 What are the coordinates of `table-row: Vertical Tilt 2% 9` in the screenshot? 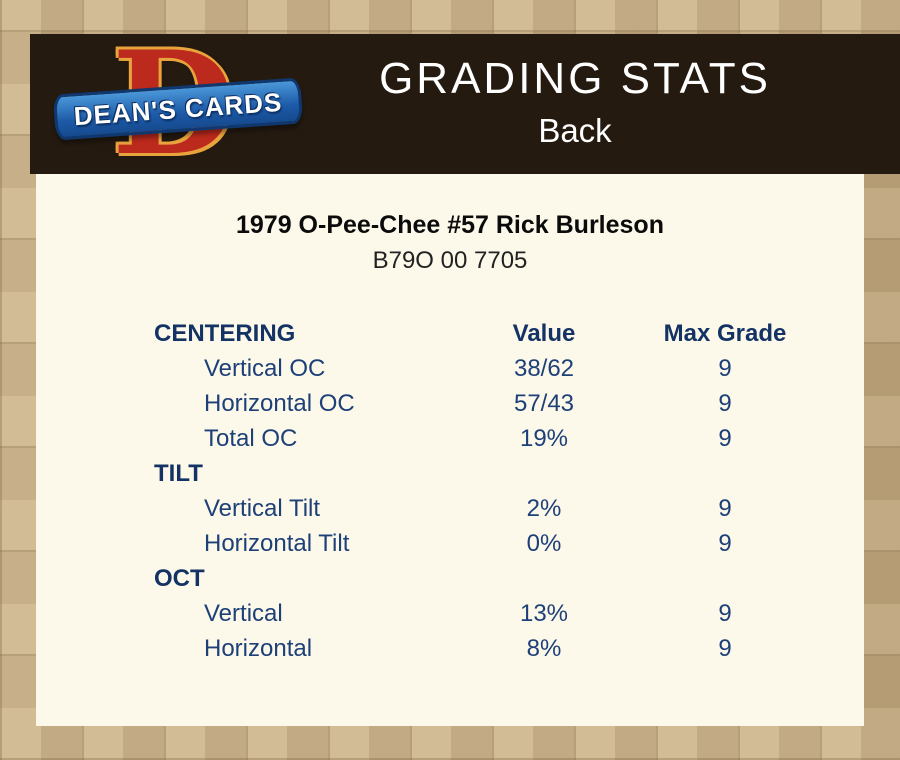 It's located at (485, 508).